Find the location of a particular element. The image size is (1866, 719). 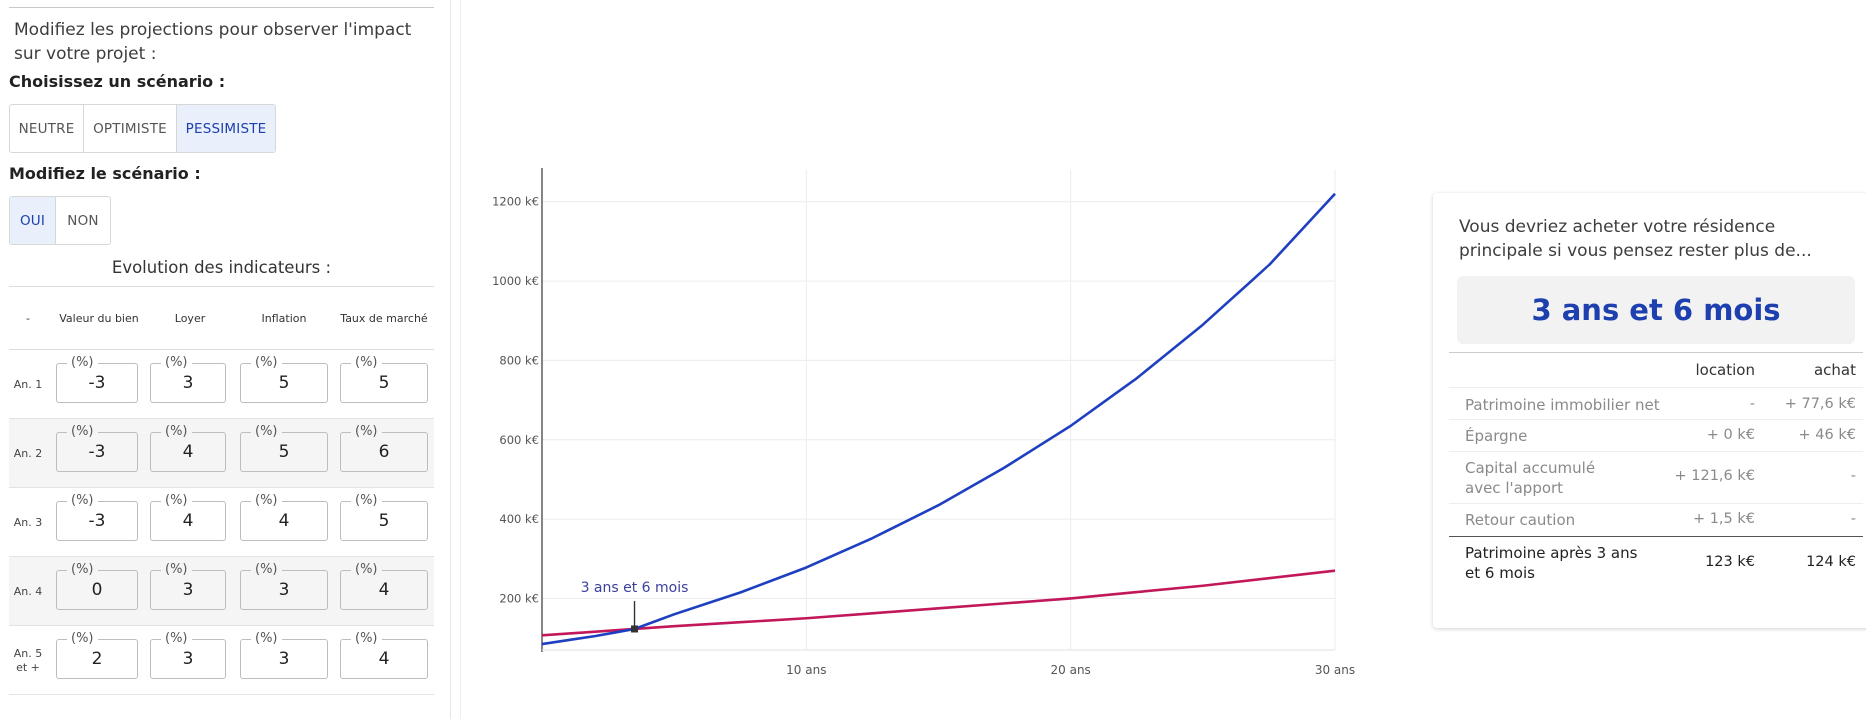

indicator-row: An. 5 et + (%) 2 (%) 3 (%) 3 (%) 4 is located at coordinates (221, 660).